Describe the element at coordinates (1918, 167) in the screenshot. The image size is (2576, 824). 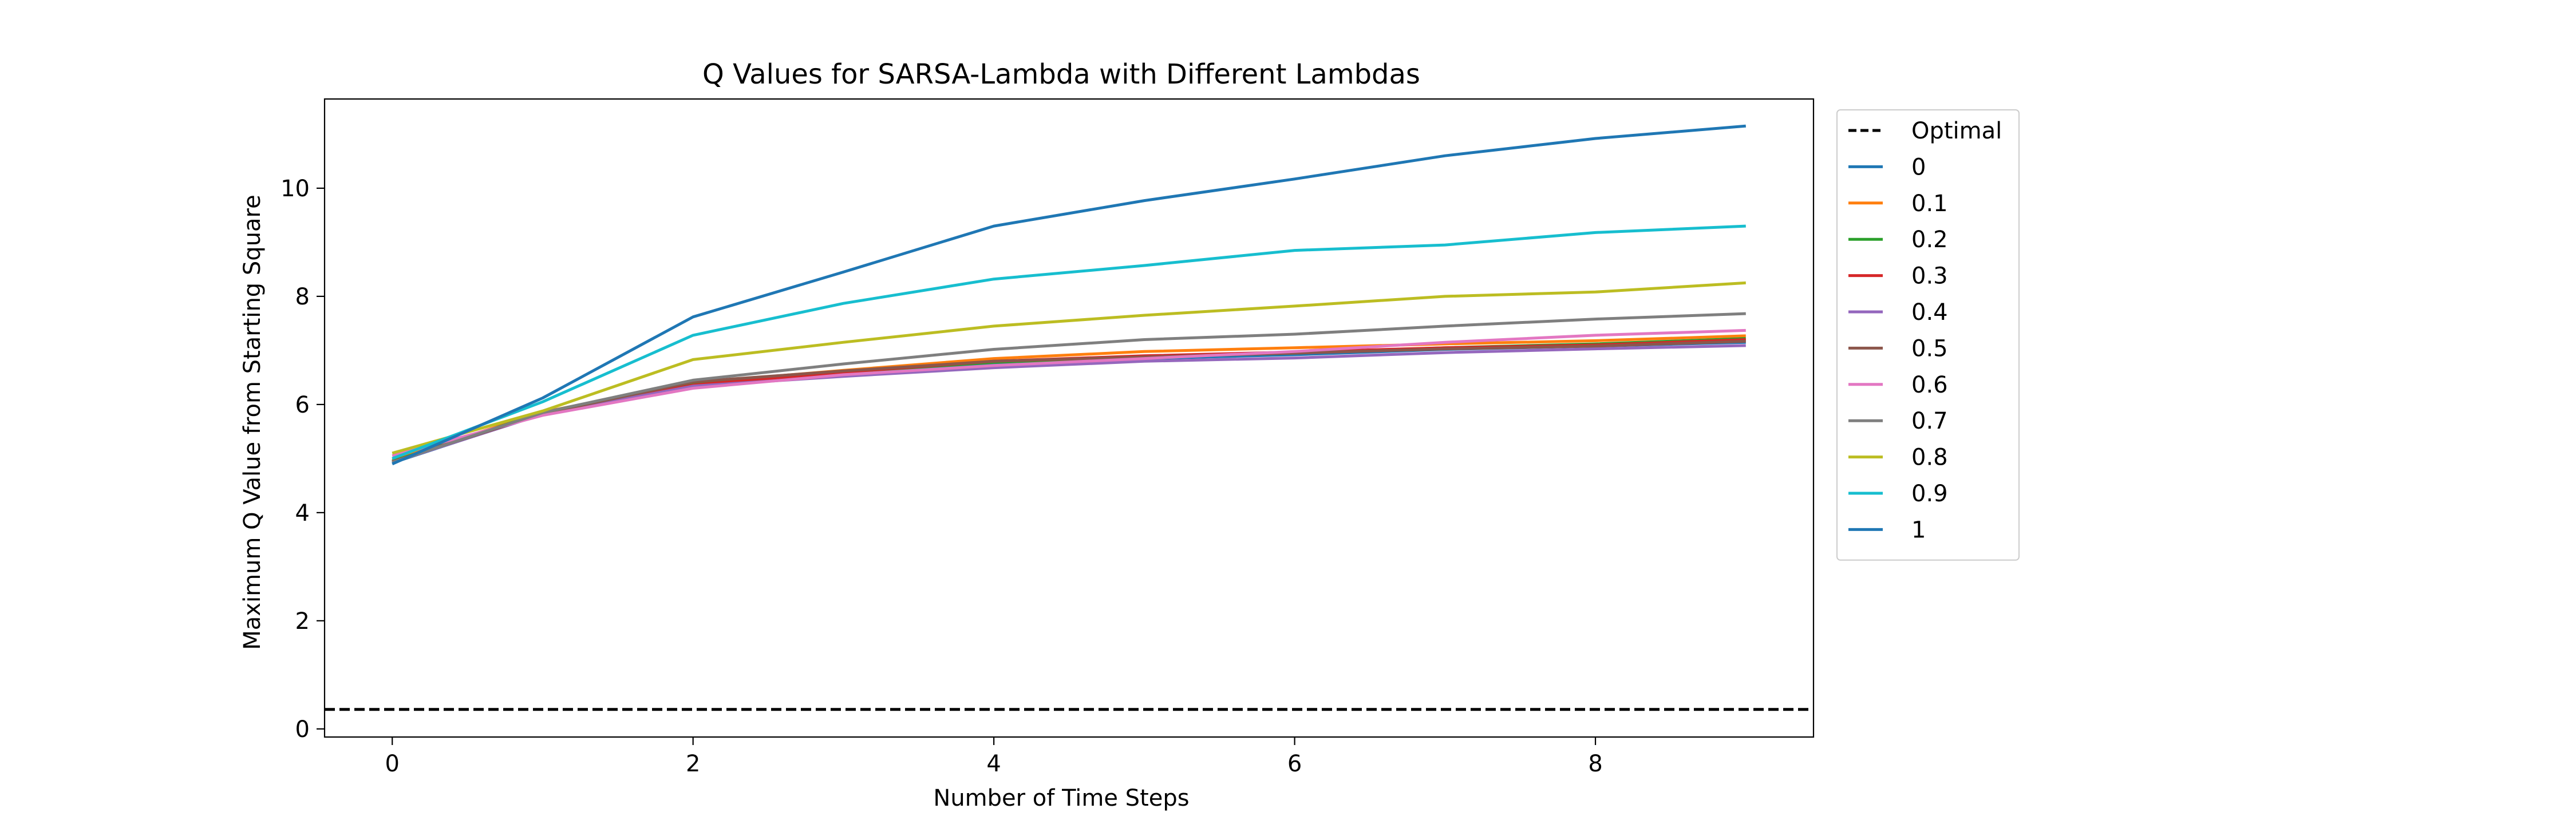
I see `legend-label: 0` at that location.